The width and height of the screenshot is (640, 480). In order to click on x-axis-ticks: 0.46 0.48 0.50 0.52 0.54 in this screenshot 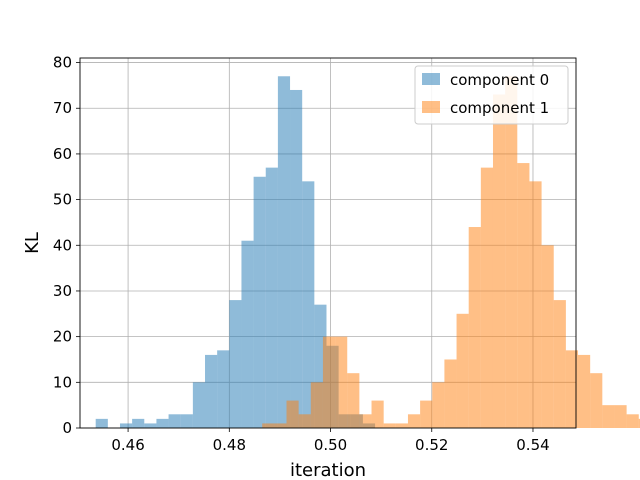, I will do `click(330, 441)`.